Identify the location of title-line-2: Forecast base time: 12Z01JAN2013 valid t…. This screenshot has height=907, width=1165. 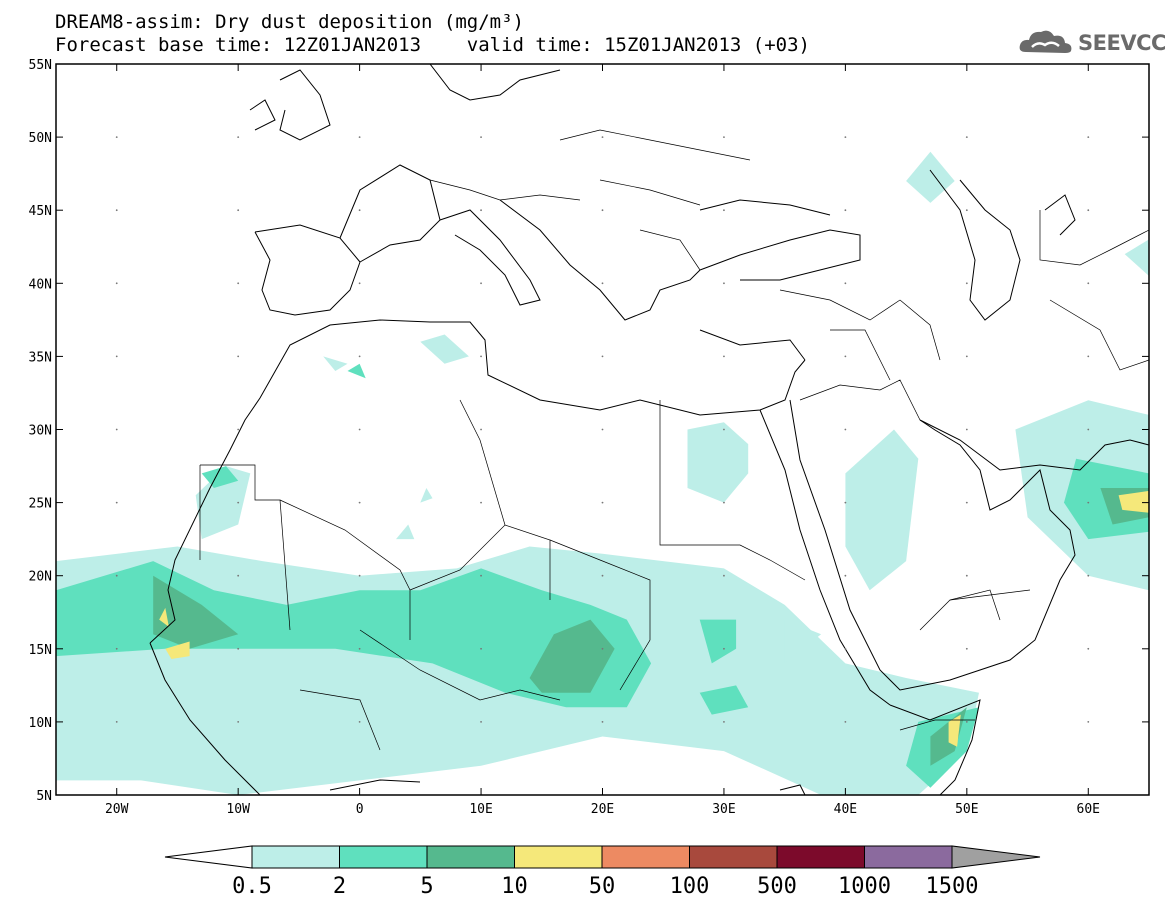
(432, 45).